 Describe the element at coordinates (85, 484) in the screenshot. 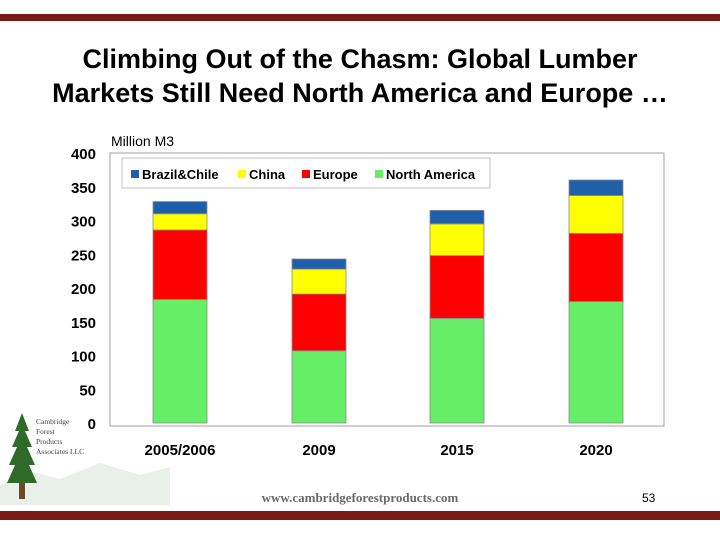

I see `mountain-silhouette-icon` at that location.